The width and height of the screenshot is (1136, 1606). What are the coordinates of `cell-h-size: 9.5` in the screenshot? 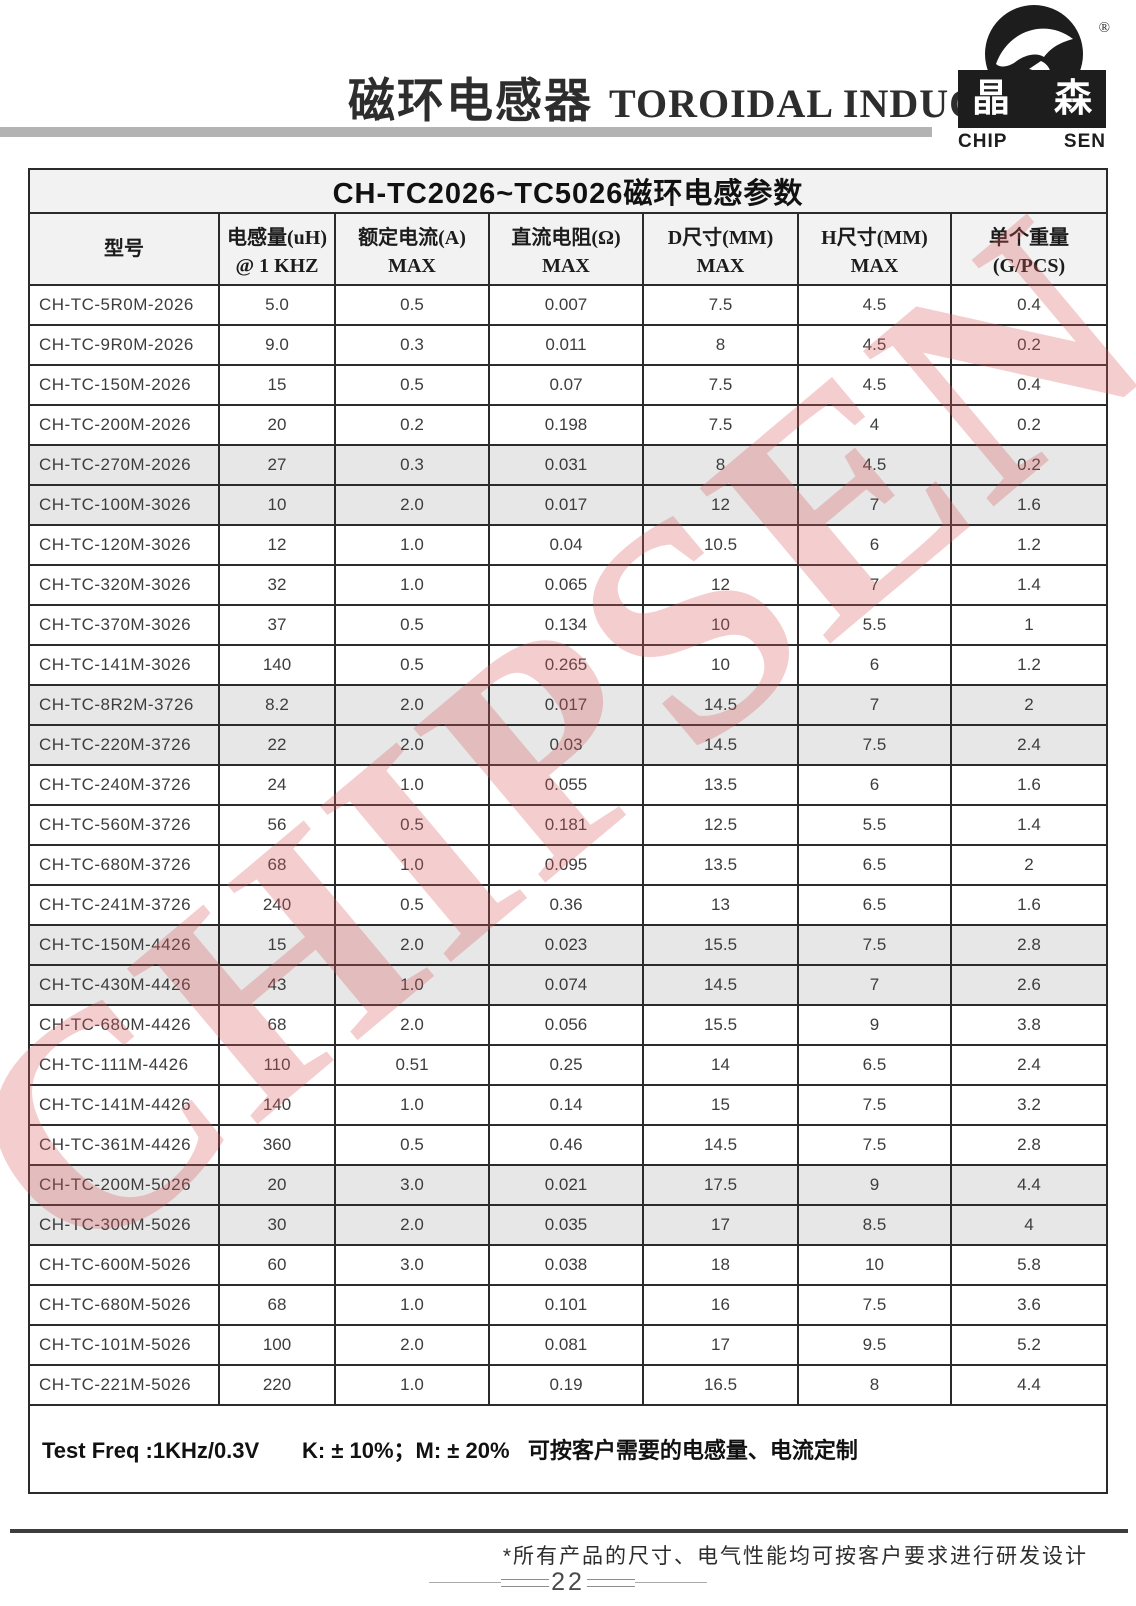 It's located at (873, 1345).